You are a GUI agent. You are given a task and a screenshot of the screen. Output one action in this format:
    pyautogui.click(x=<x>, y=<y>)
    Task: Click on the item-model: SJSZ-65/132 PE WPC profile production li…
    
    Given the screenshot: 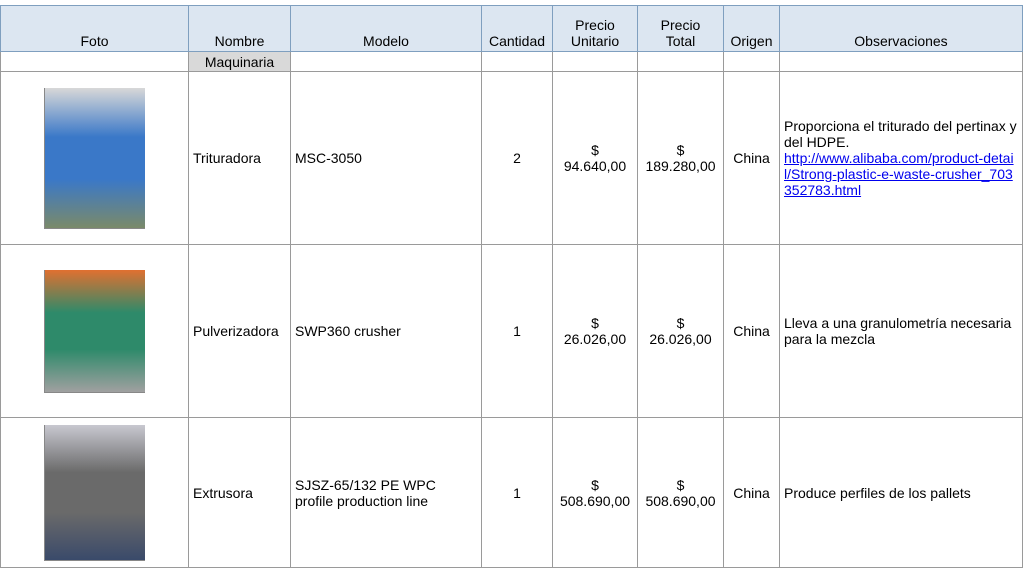 What is the action you would take?
    pyautogui.click(x=386, y=492)
    